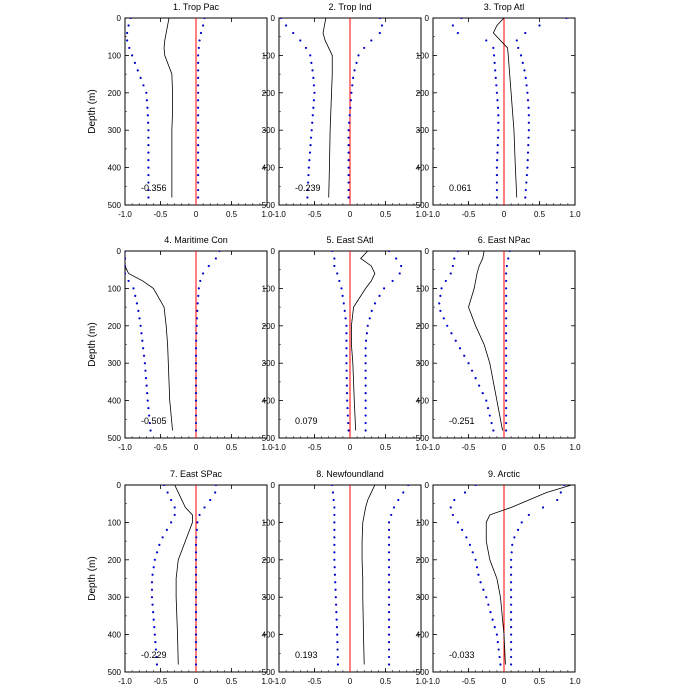  What do you see at coordinates (196, 474) in the screenshot?
I see `panel-title: 7. East SPac` at bounding box center [196, 474].